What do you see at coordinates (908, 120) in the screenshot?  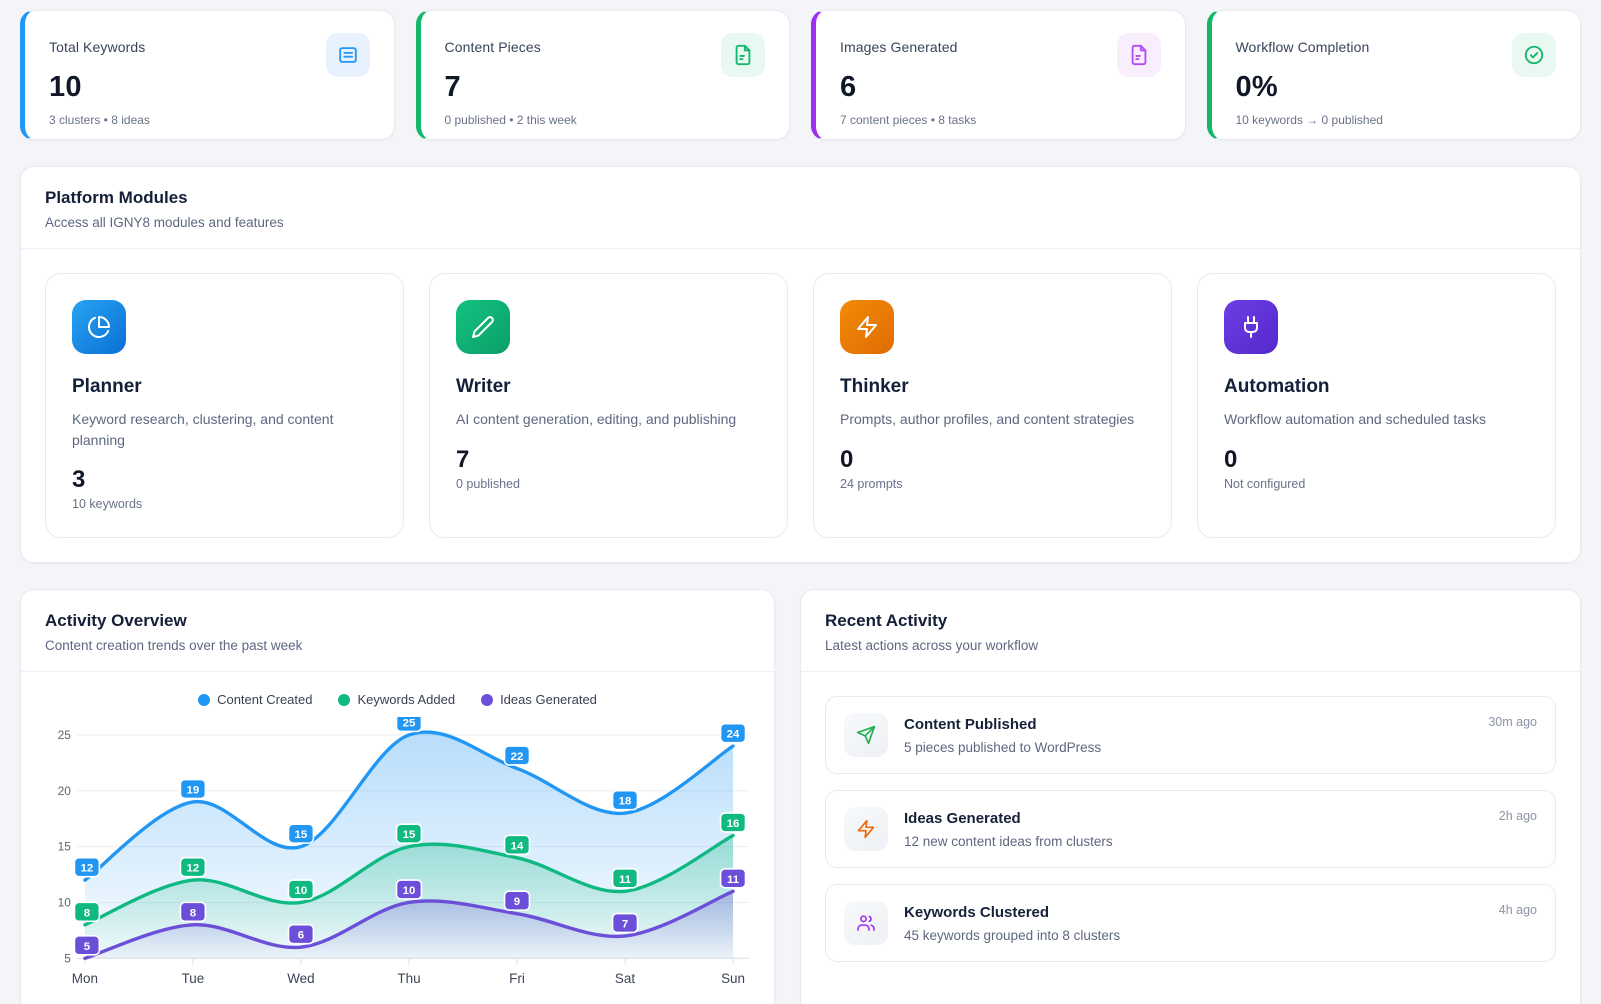 I see `stat-sub: 7 content pieces • 8 tasks` at bounding box center [908, 120].